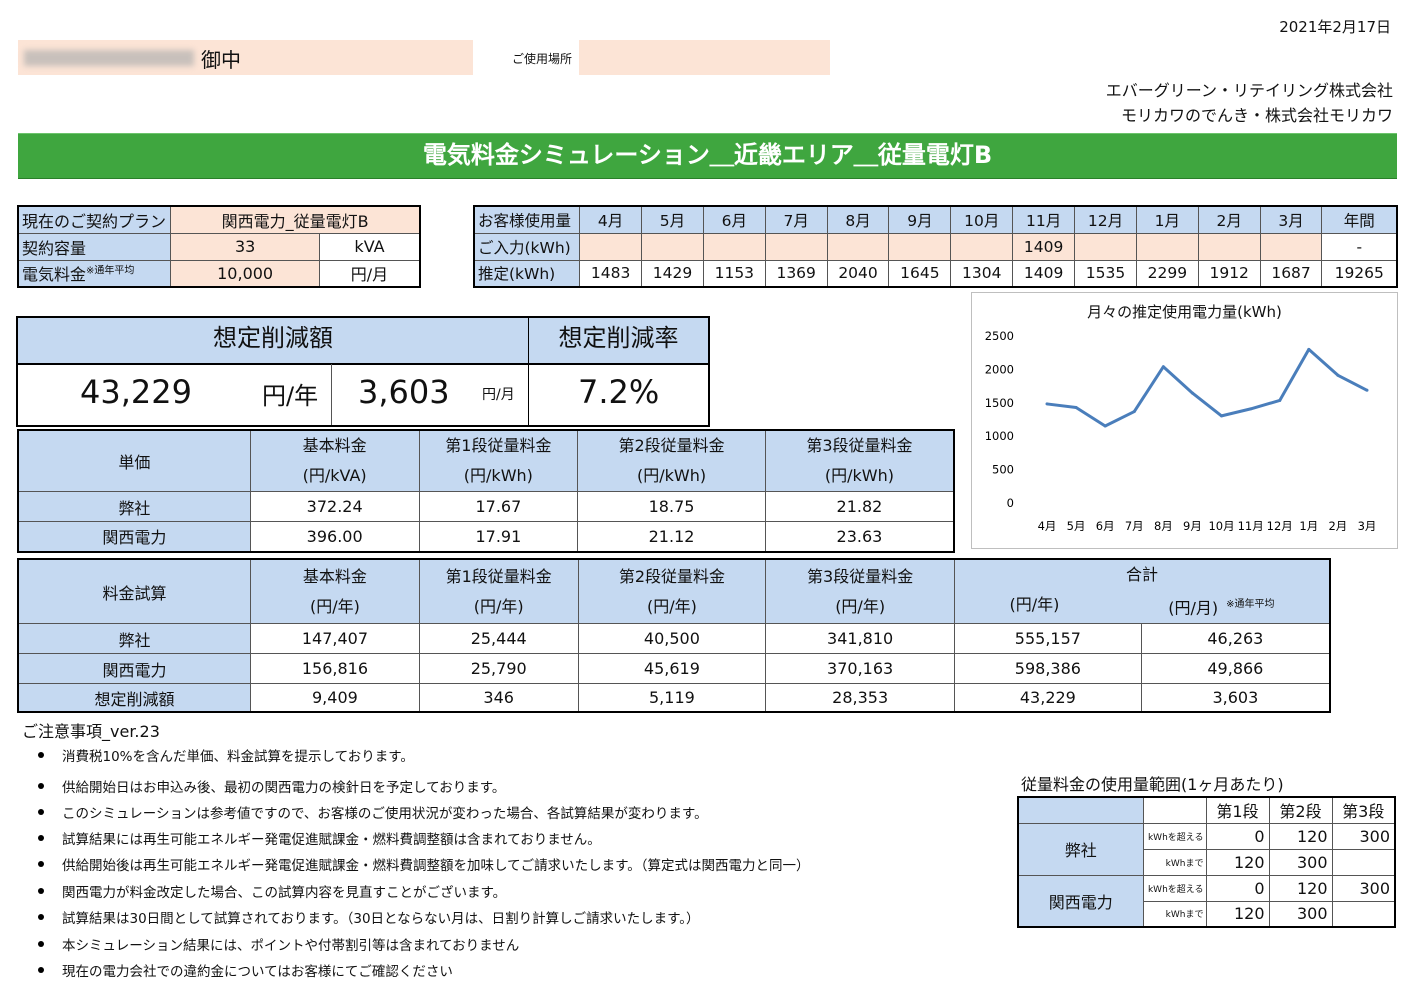  What do you see at coordinates (1291, 219) in the screenshot?
I see `month-header: 3月` at bounding box center [1291, 219].